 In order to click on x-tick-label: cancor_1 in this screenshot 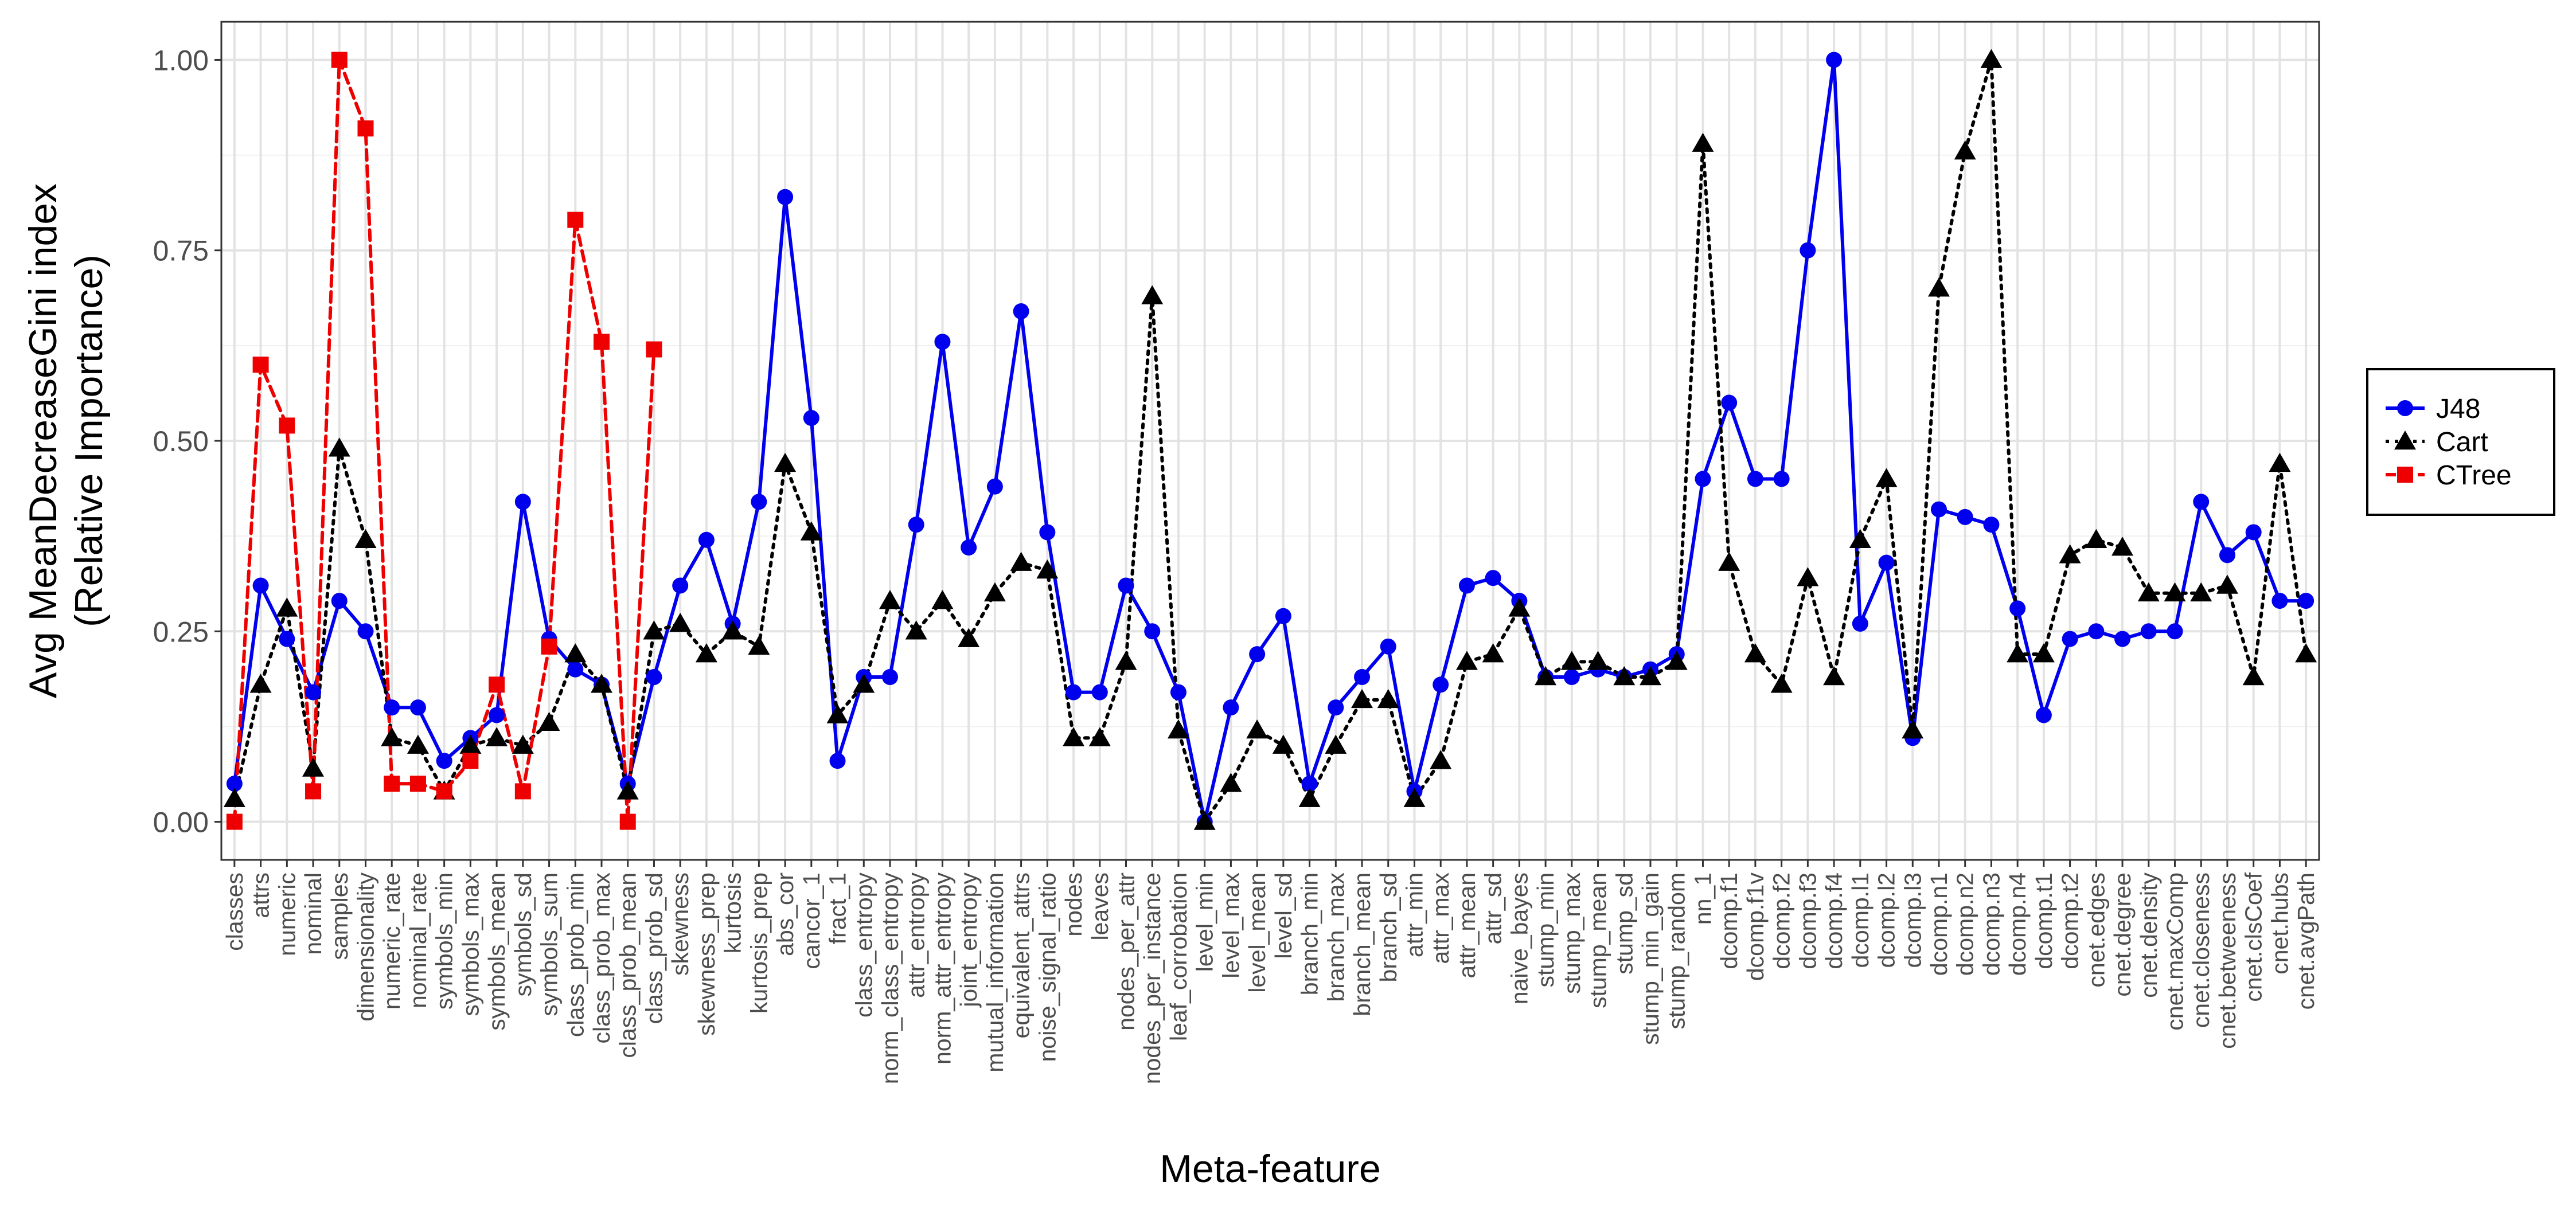, I will do `click(812, 920)`.